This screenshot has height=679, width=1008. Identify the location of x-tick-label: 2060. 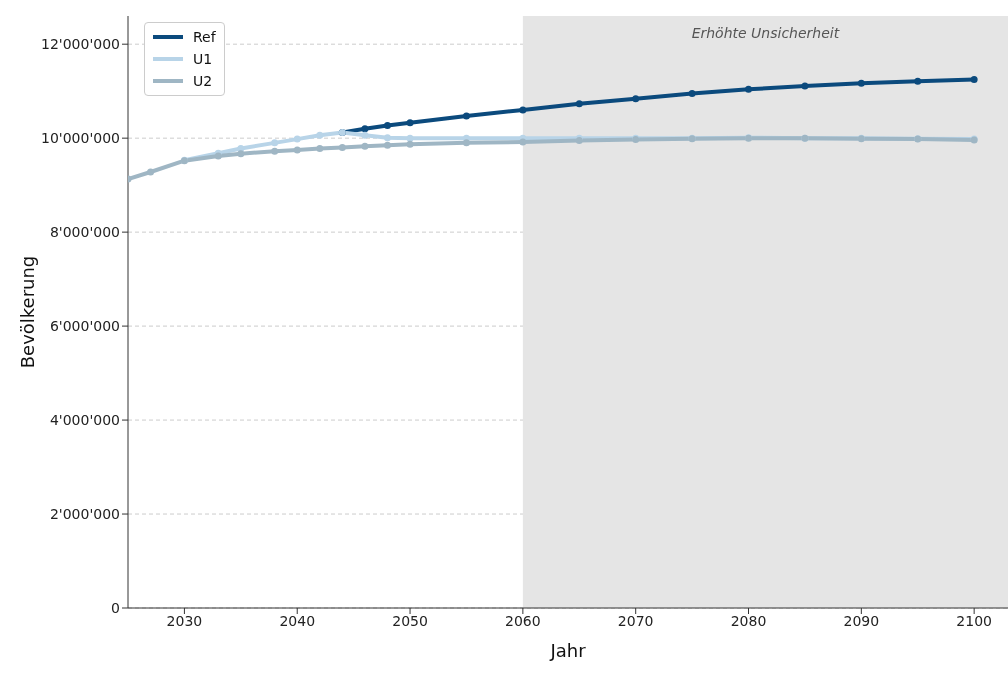
(523, 620).